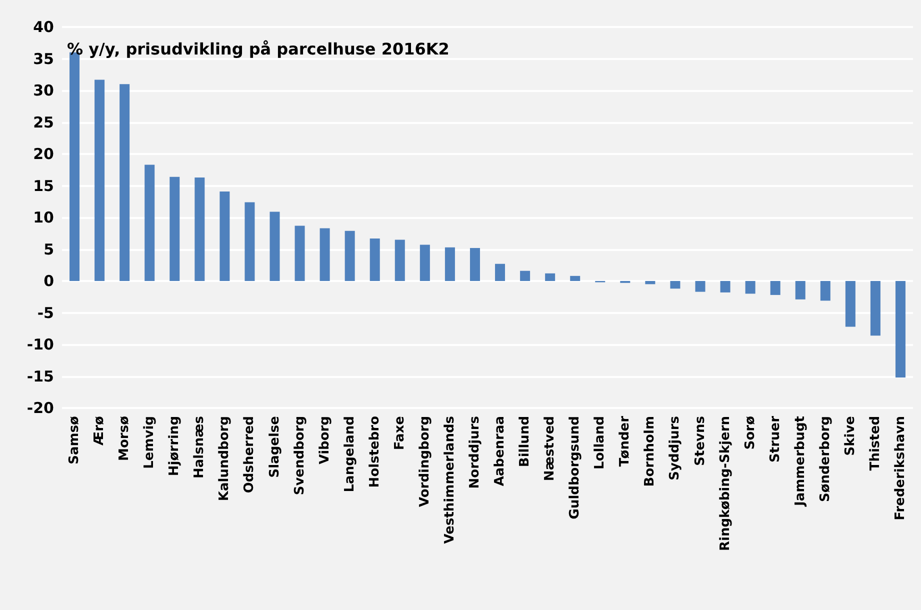 The height and width of the screenshot is (610, 921). I want to click on y-tick-label: 20, so click(43, 154).